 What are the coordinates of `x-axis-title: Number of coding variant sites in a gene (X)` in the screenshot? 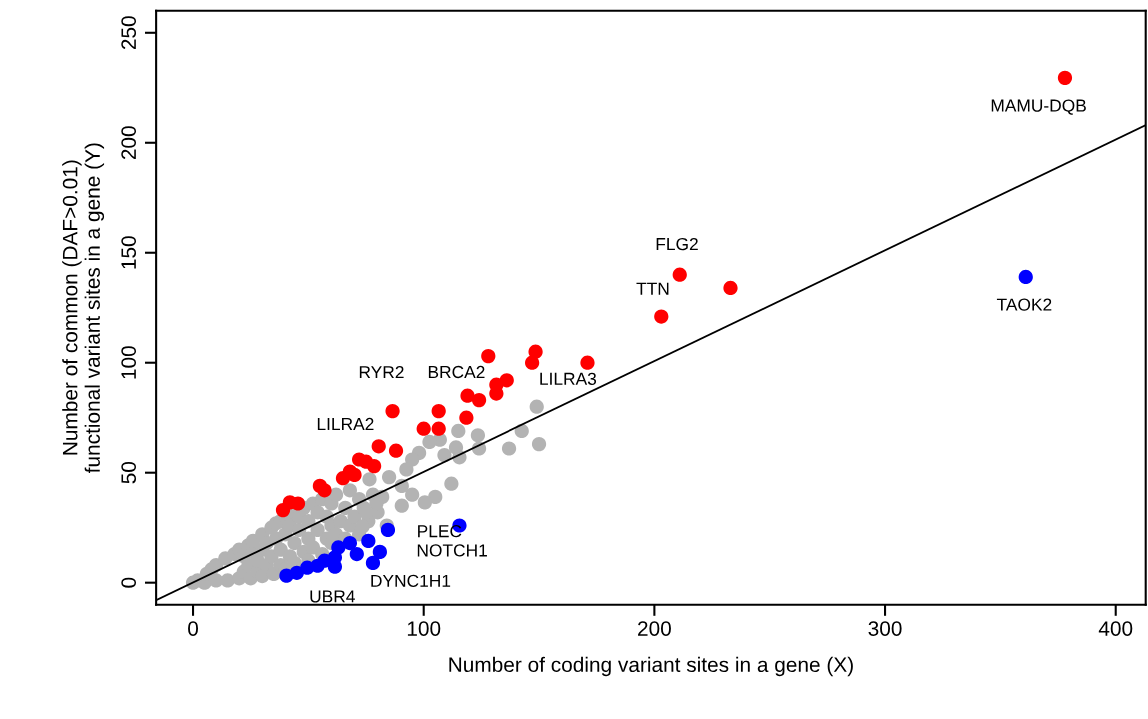 It's located at (651, 666).